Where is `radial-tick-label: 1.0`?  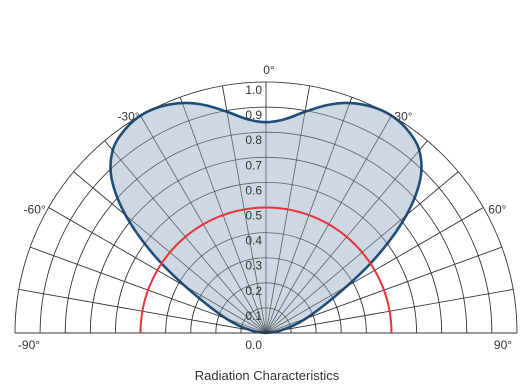
radial-tick-label: 1.0 is located at coordinates (253, 90).